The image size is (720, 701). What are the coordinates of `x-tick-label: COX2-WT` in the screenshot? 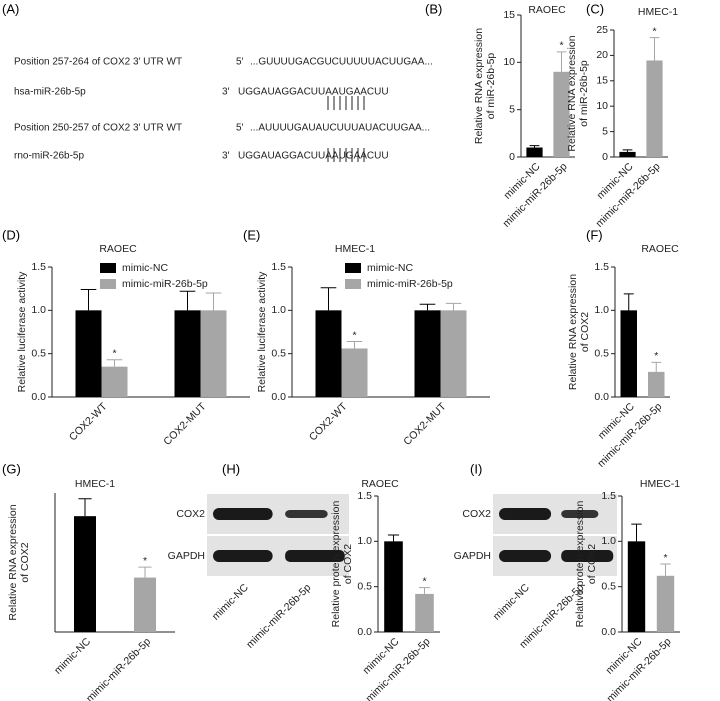 It's located at (88, 421).